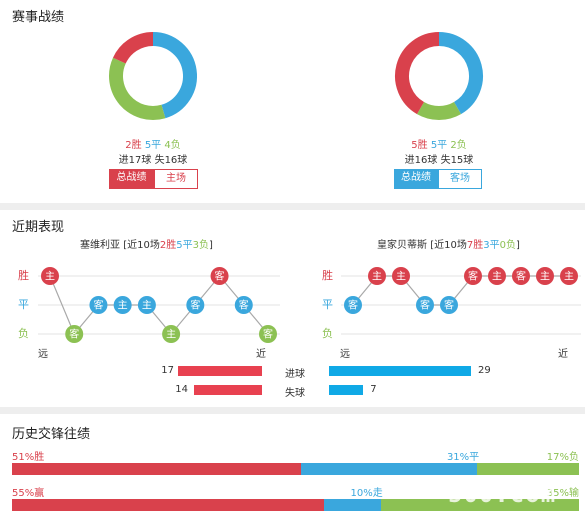  What do you see at coordinates (153, 143) in the screenshot?
I see `record-left-wdl: 2胜 5平 4负` at bounding box center [153, 143].